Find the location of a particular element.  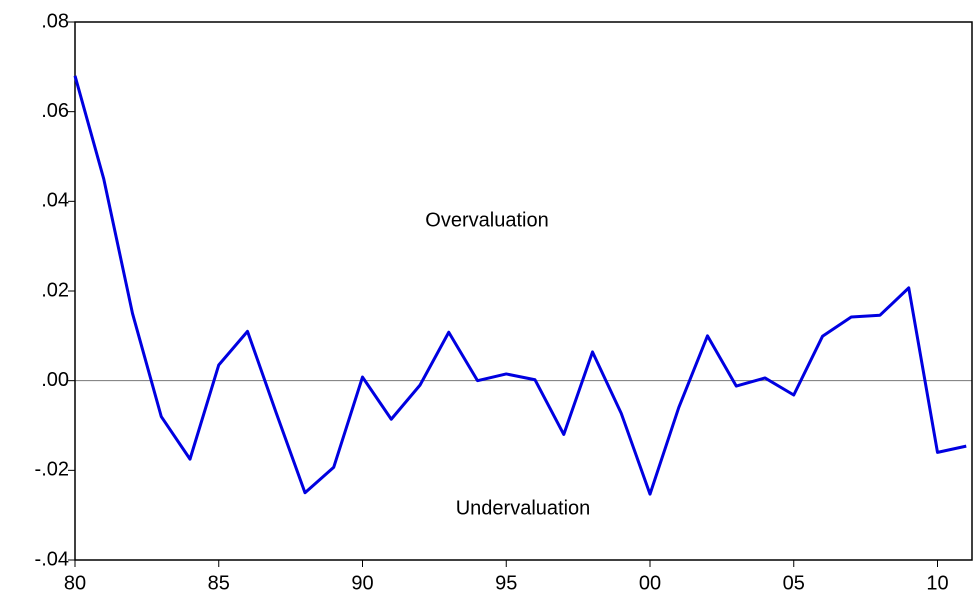

x-tick-label: 85 is located at coordinates (219, 583).